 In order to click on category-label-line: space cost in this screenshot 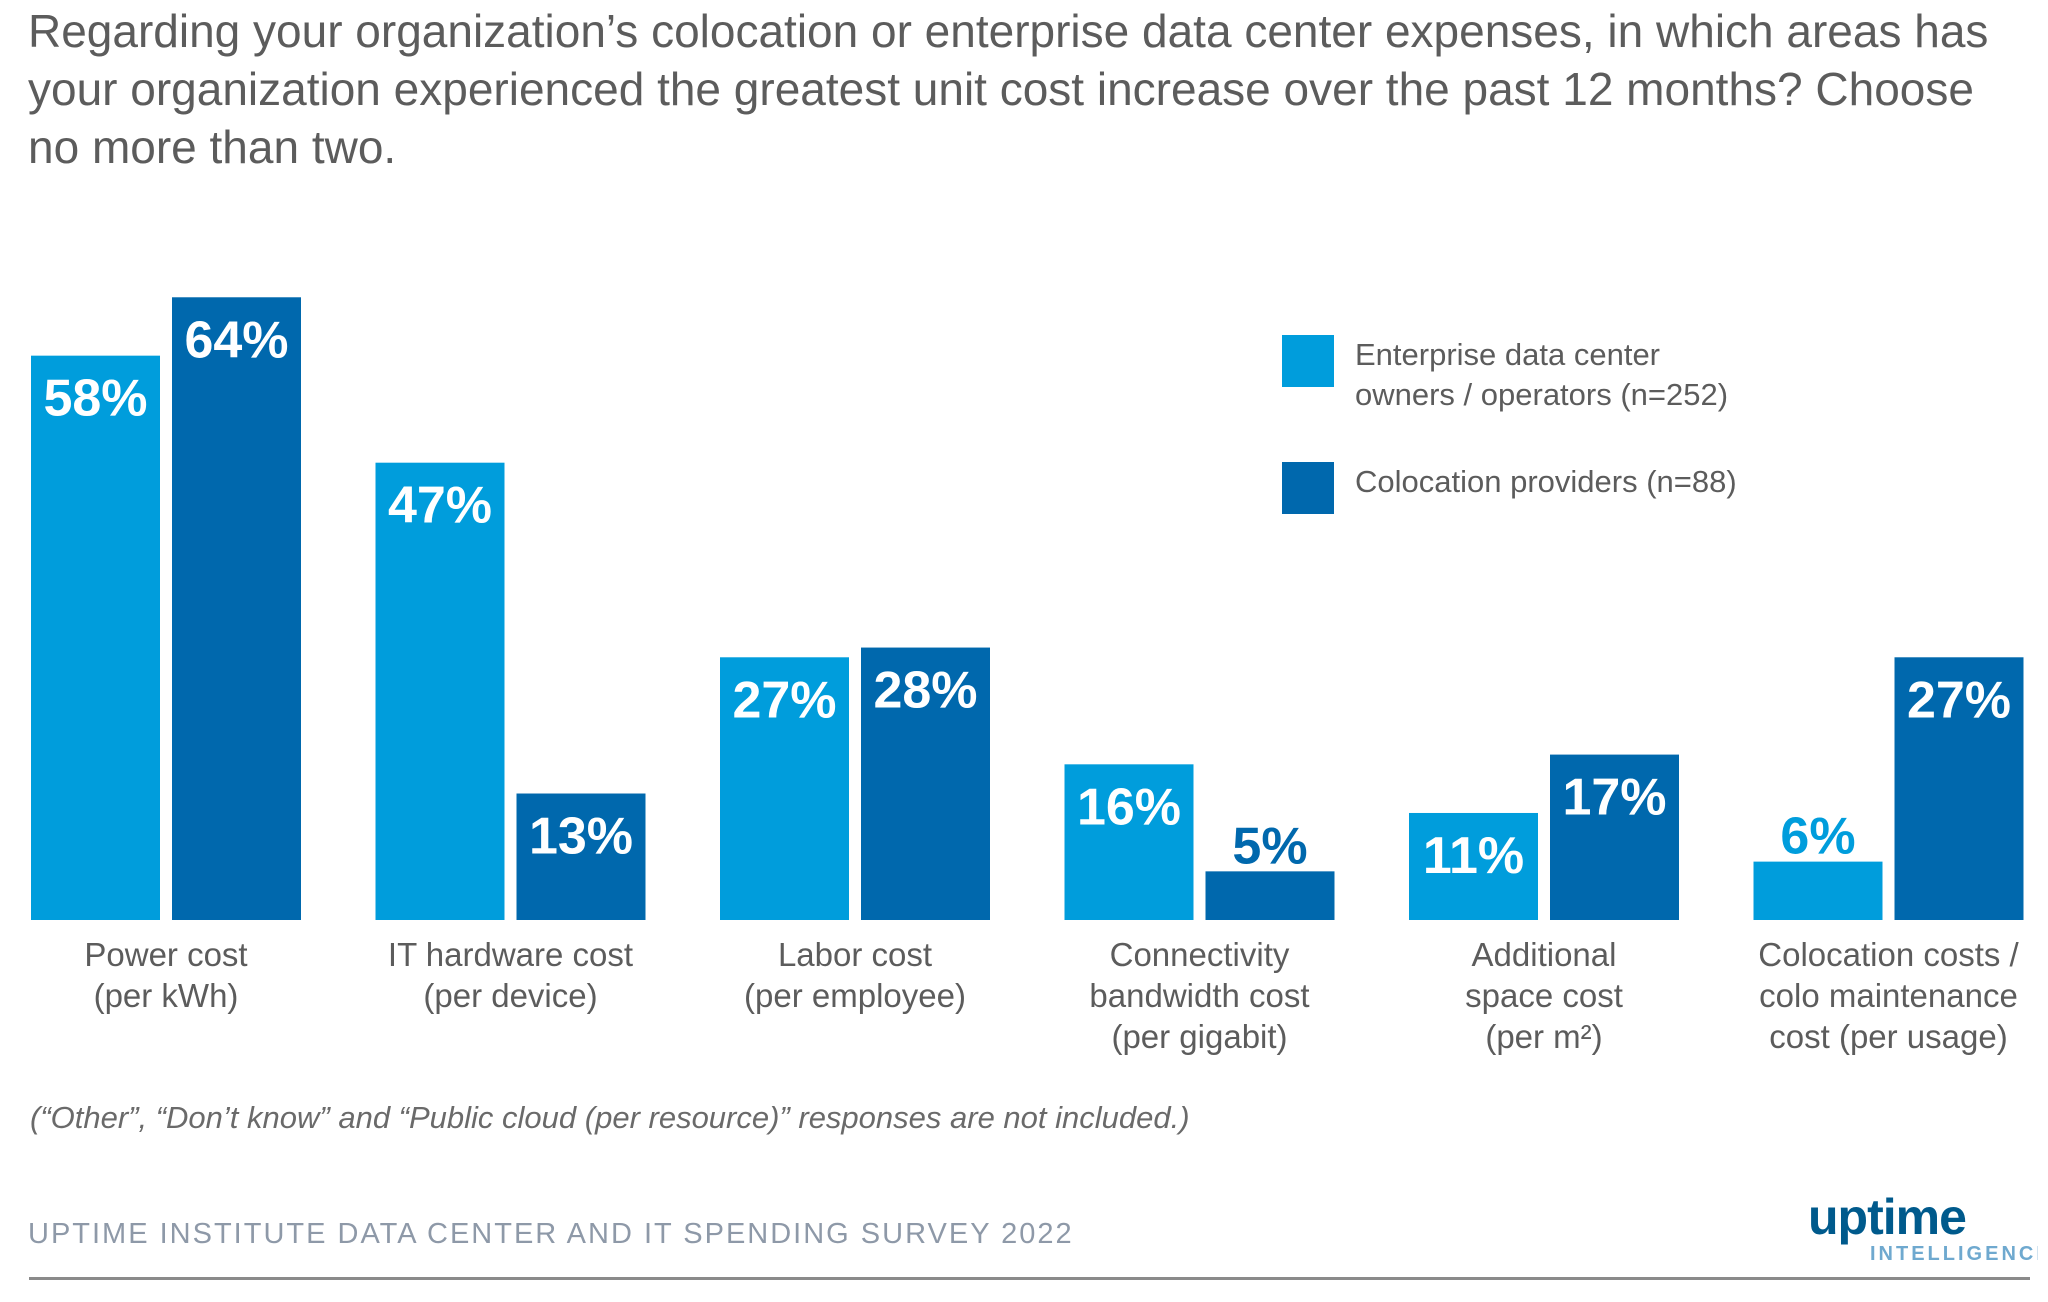, I will do `click(1544, 995)`.